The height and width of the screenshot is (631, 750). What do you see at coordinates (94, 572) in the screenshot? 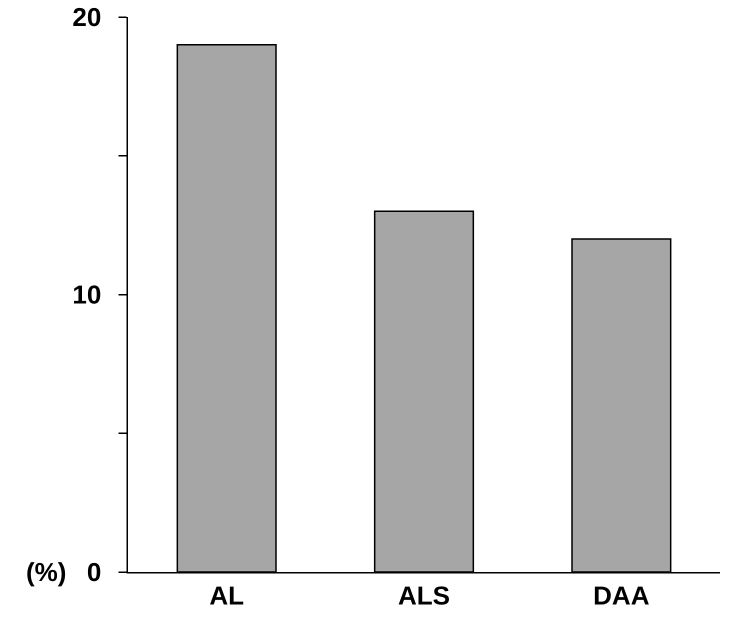
I see `y-tick-label: 0` at bounding box center [94, 572].